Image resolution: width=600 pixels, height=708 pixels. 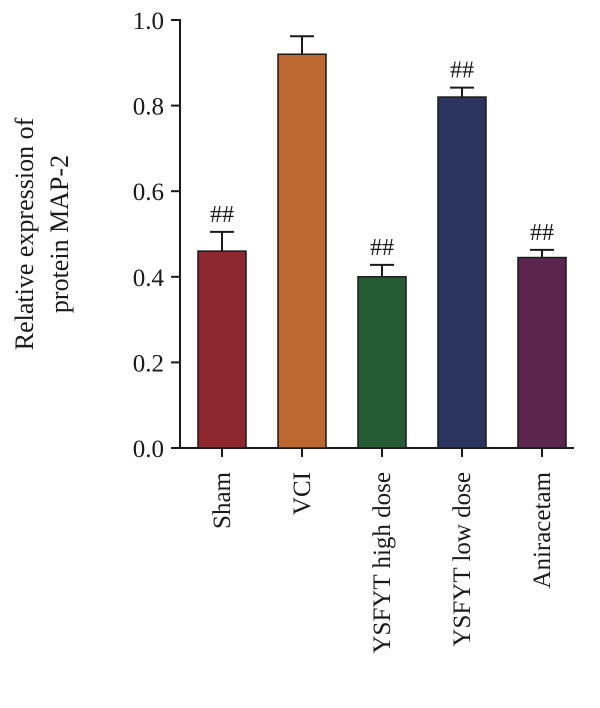 I want to click on bar-aniracetam, so click(x=542, y=352).